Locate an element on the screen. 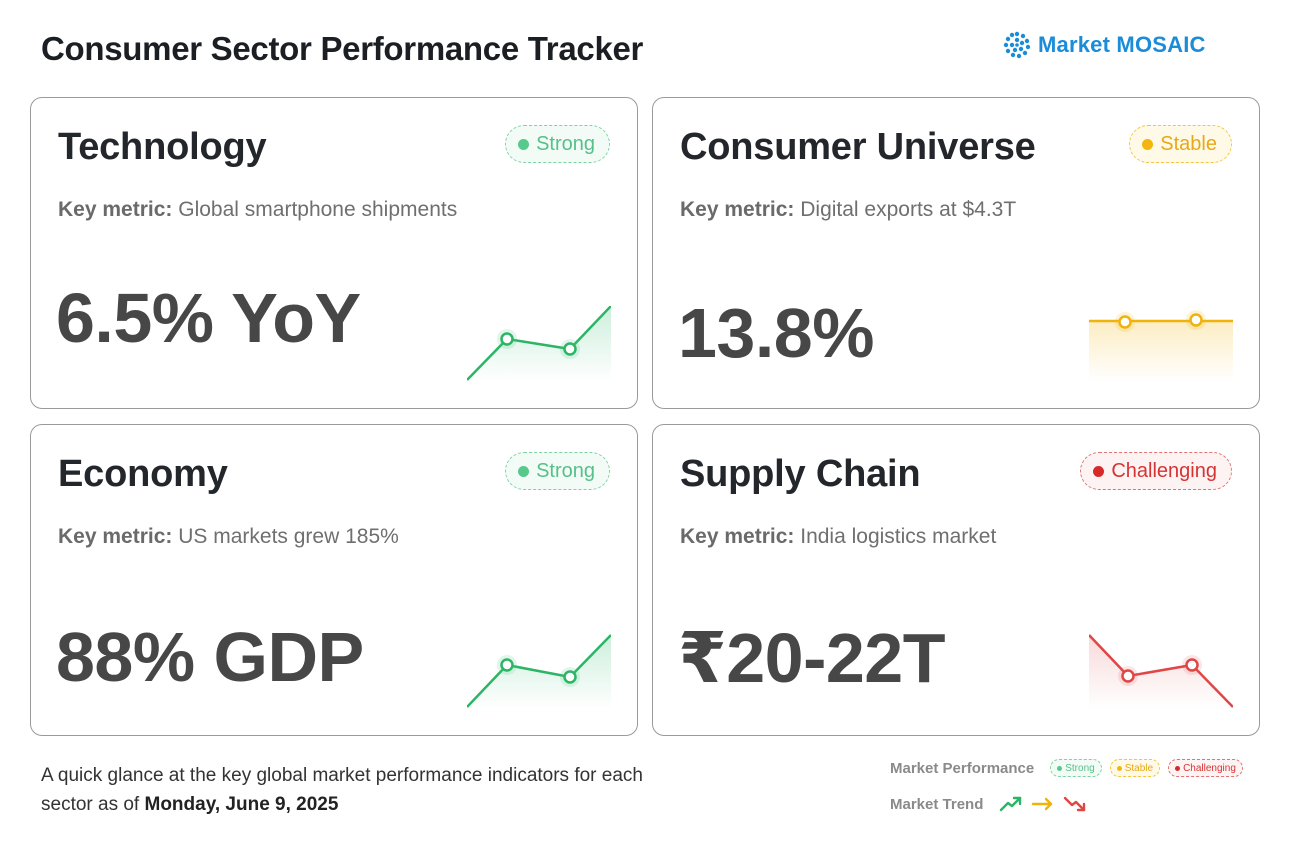 This screenshot has width=1292, height=853. brand-logo: Market MOSAIC is located at coordinates (1104, 45).